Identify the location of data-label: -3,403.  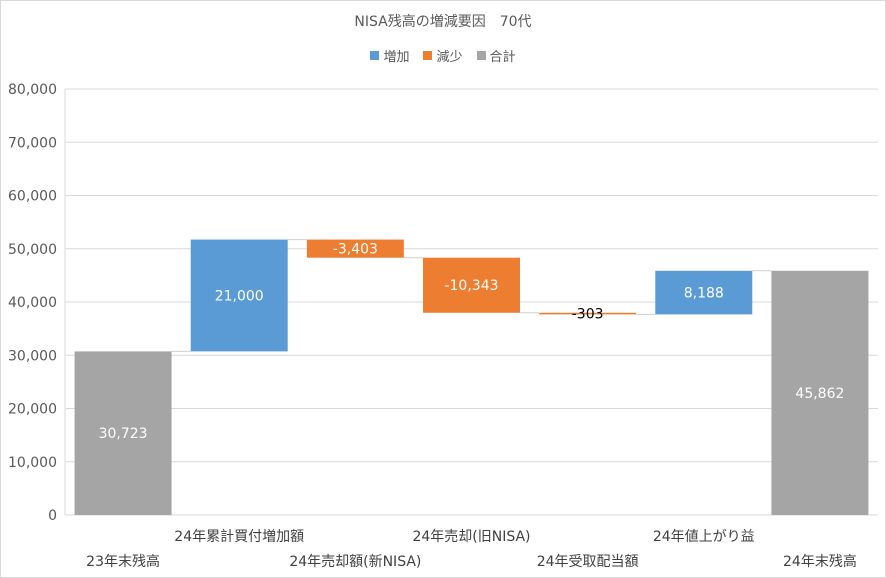
(355, 250).